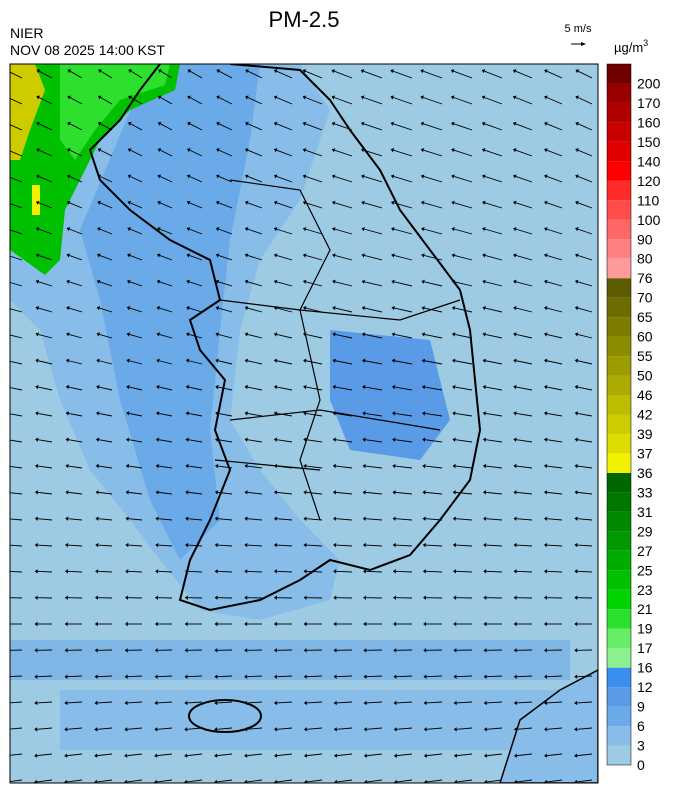 Image resolution: width=673 pixels, height=795 pixels. What do you see at coordinates (645, 590) in the screenshot?
I see `colorbar-label: 23` at bounding box center [645, 590].